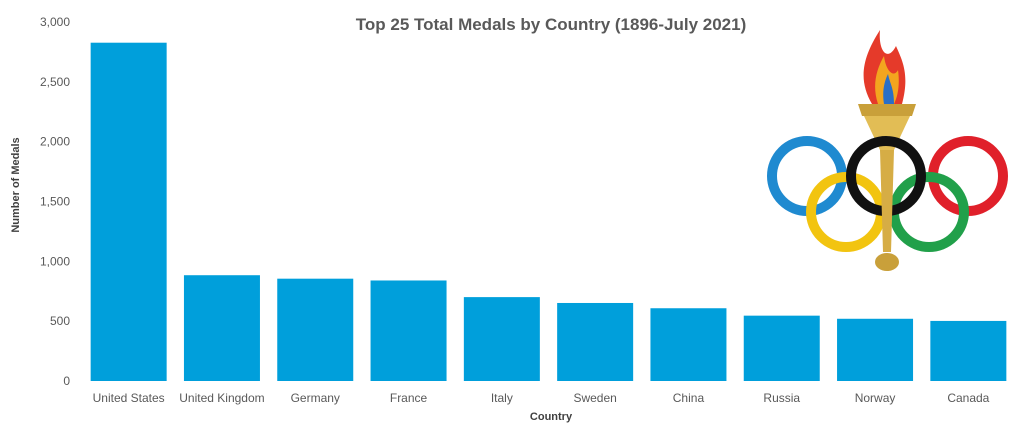  Describe the element at coordinates (968, 350) in the screenshot. I see `bar-canada` at that location.